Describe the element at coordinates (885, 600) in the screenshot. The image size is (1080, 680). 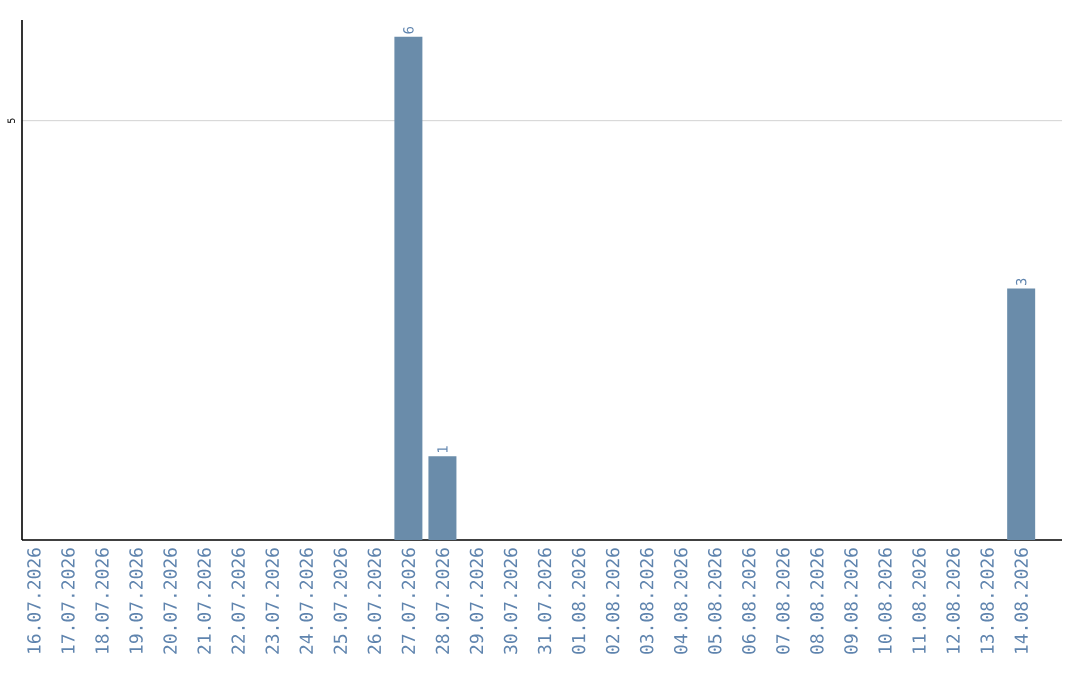
I see `x-tick-label: 10.08.2026` at that location.